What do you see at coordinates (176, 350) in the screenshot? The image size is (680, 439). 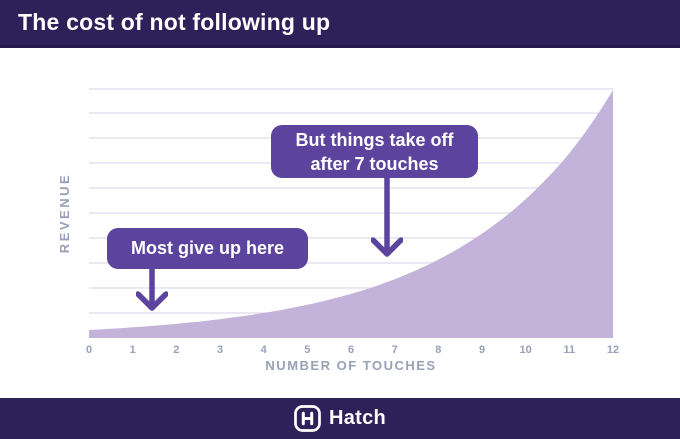 I see `x-tick-label: 2` at bounding box center [176, 350].